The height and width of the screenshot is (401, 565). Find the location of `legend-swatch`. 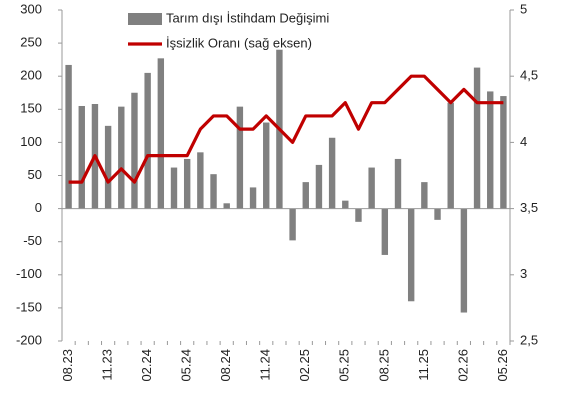

legend-swatch is located at coordinates (145, 19).